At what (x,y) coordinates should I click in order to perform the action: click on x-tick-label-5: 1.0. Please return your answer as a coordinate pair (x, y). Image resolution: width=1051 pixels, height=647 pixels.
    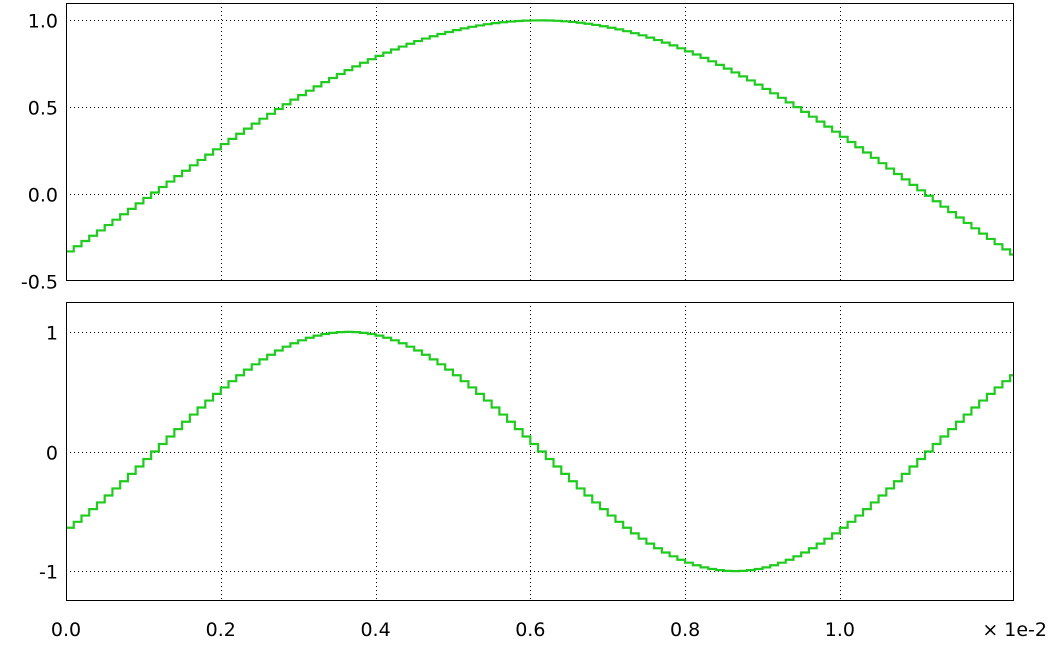
    Looking at the image, I should click on (840, 630).